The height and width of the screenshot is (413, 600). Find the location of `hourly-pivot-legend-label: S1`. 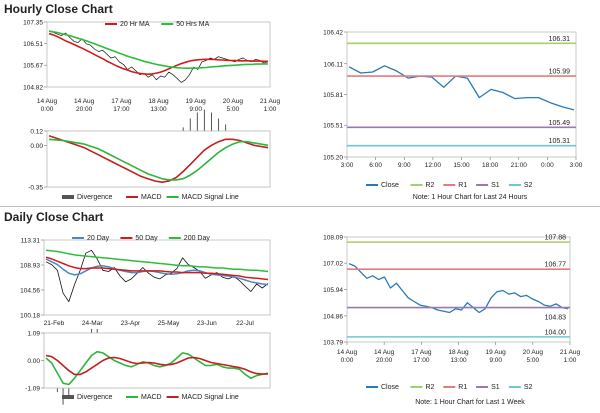

hourly-pivot-legend-label: S1 is located at coordinates (495, 185).